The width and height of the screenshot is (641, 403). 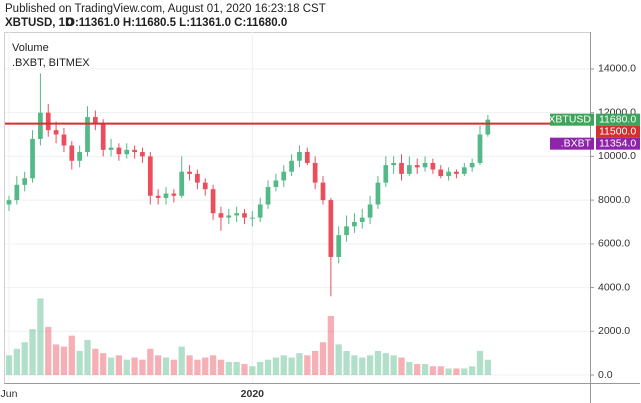 I want to click on y-tick-label: 8000.0, so click(x=614, y=200).